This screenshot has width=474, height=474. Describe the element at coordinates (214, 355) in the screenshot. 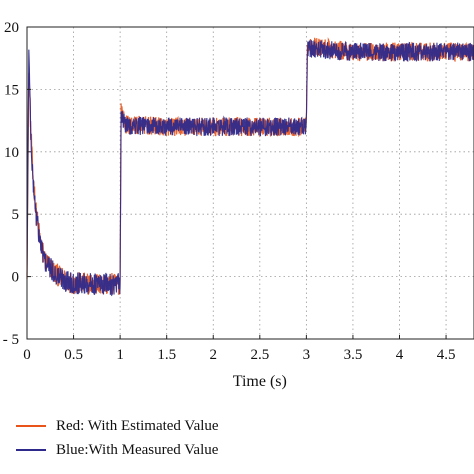

I see `x-tick-label-4: 2` at that location.